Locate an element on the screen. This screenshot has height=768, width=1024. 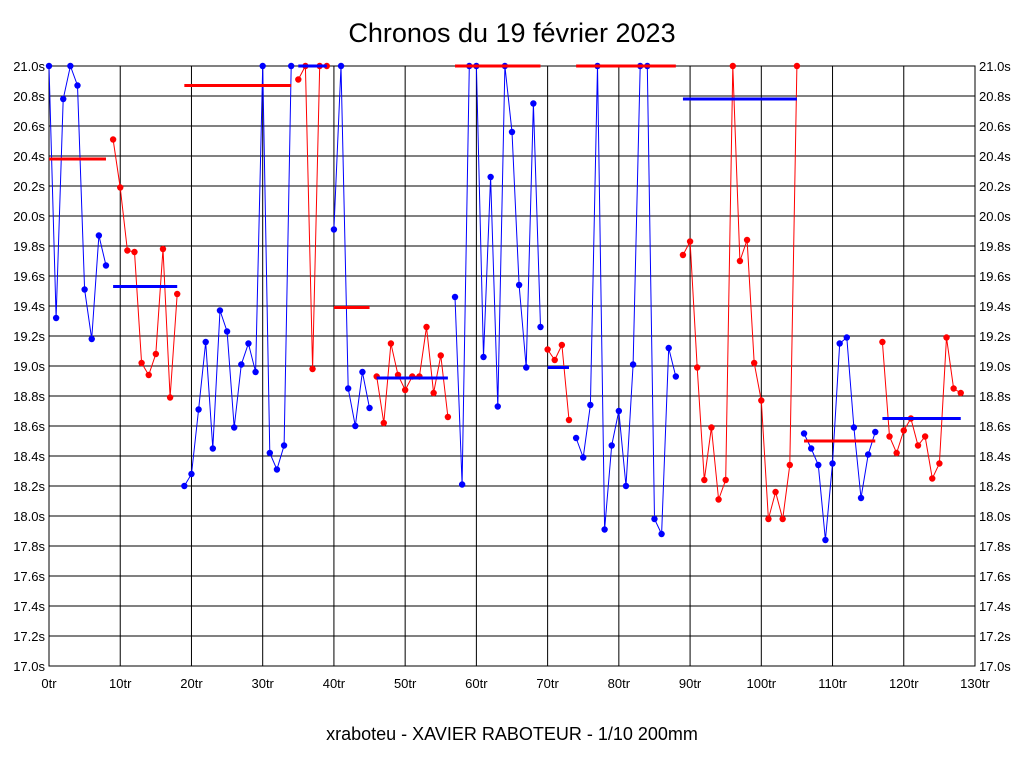
y-tick-label-left: 19.6s is located at coordinates (29, 276).